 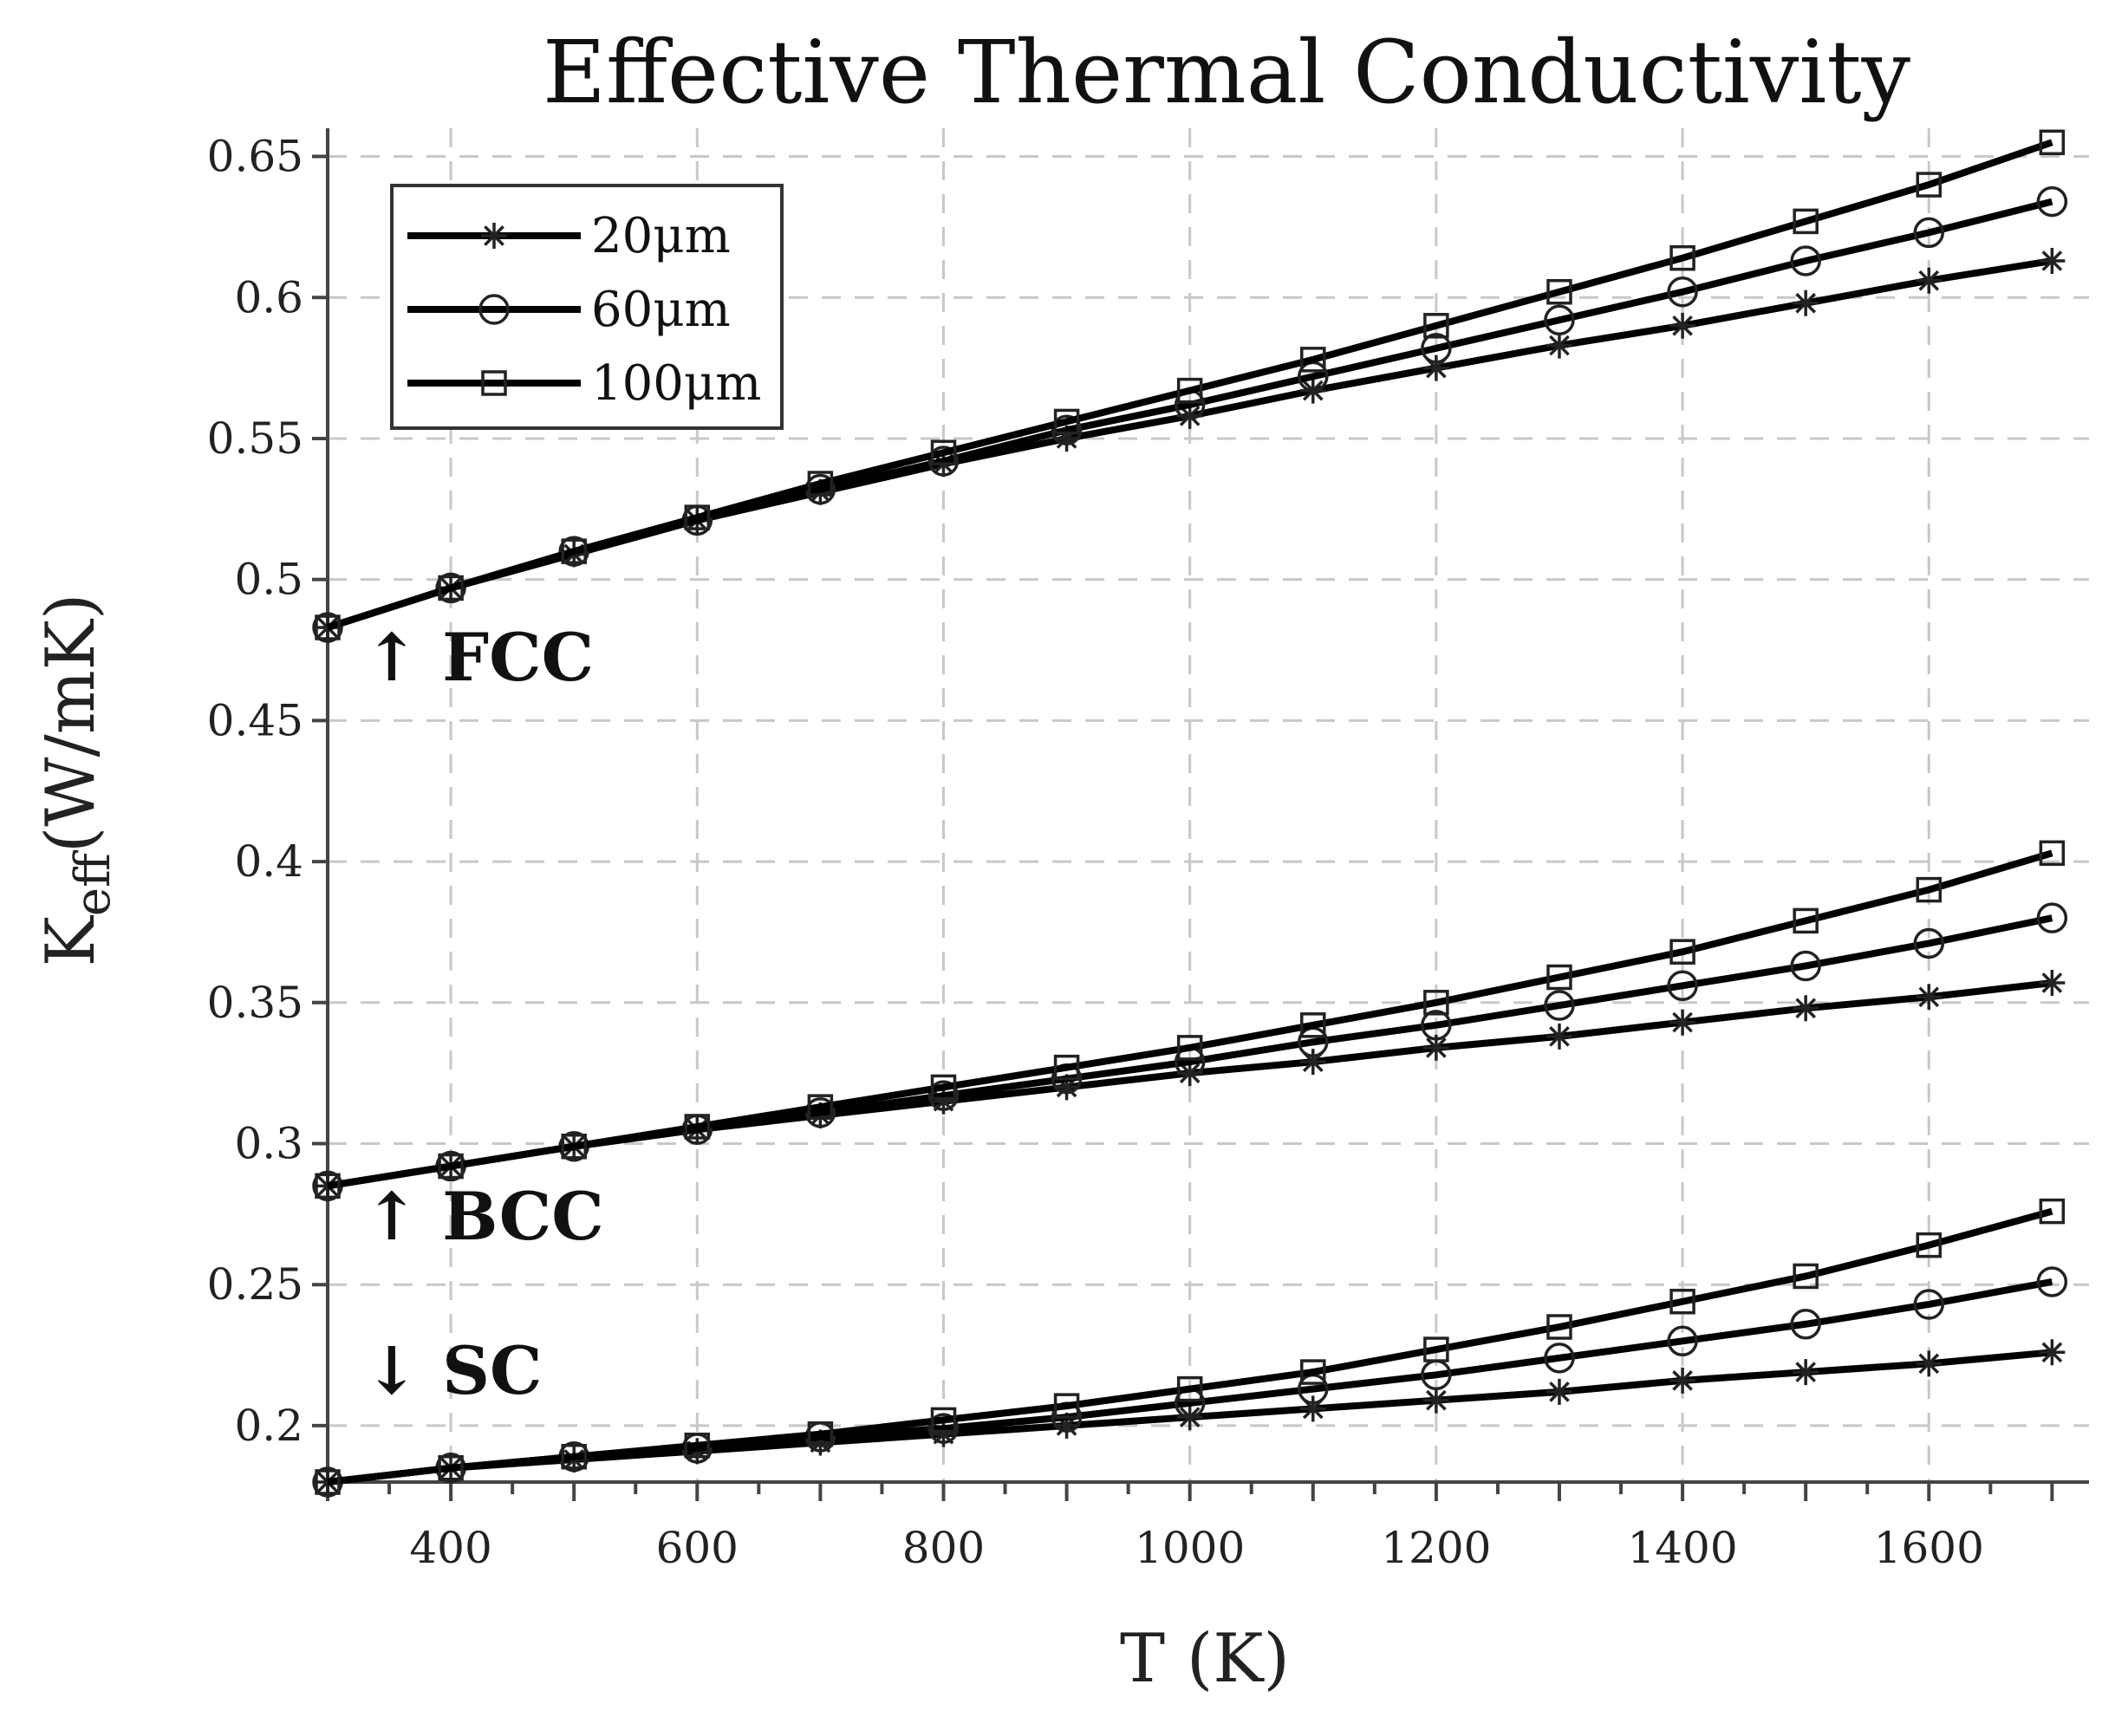 I want to click on x-tick-label: 400, so click(x=450, y=1548).